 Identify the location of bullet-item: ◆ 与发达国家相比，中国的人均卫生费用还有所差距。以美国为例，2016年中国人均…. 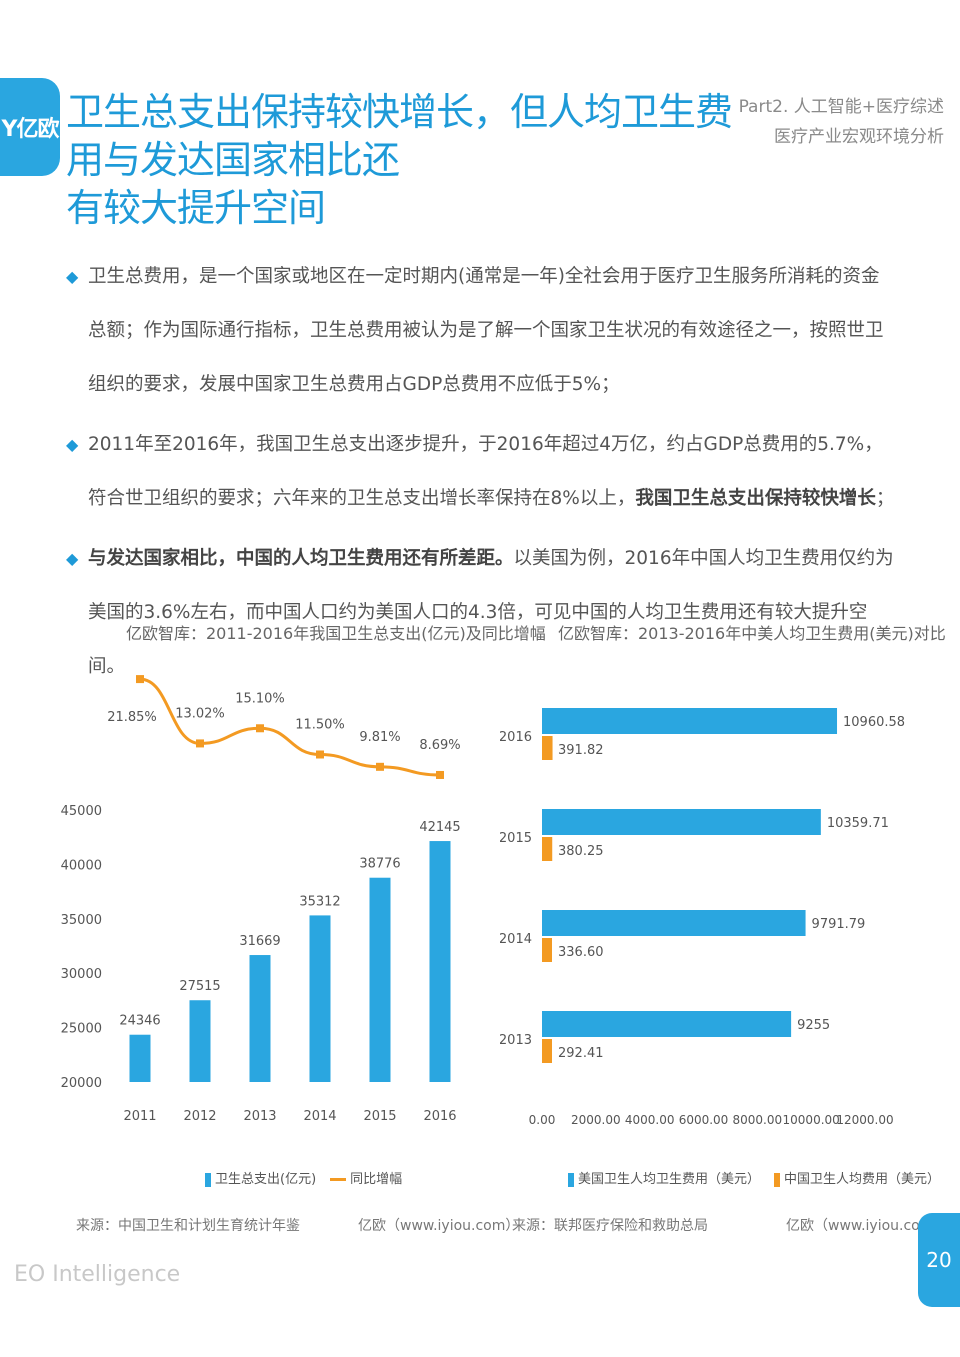
(481, 613).